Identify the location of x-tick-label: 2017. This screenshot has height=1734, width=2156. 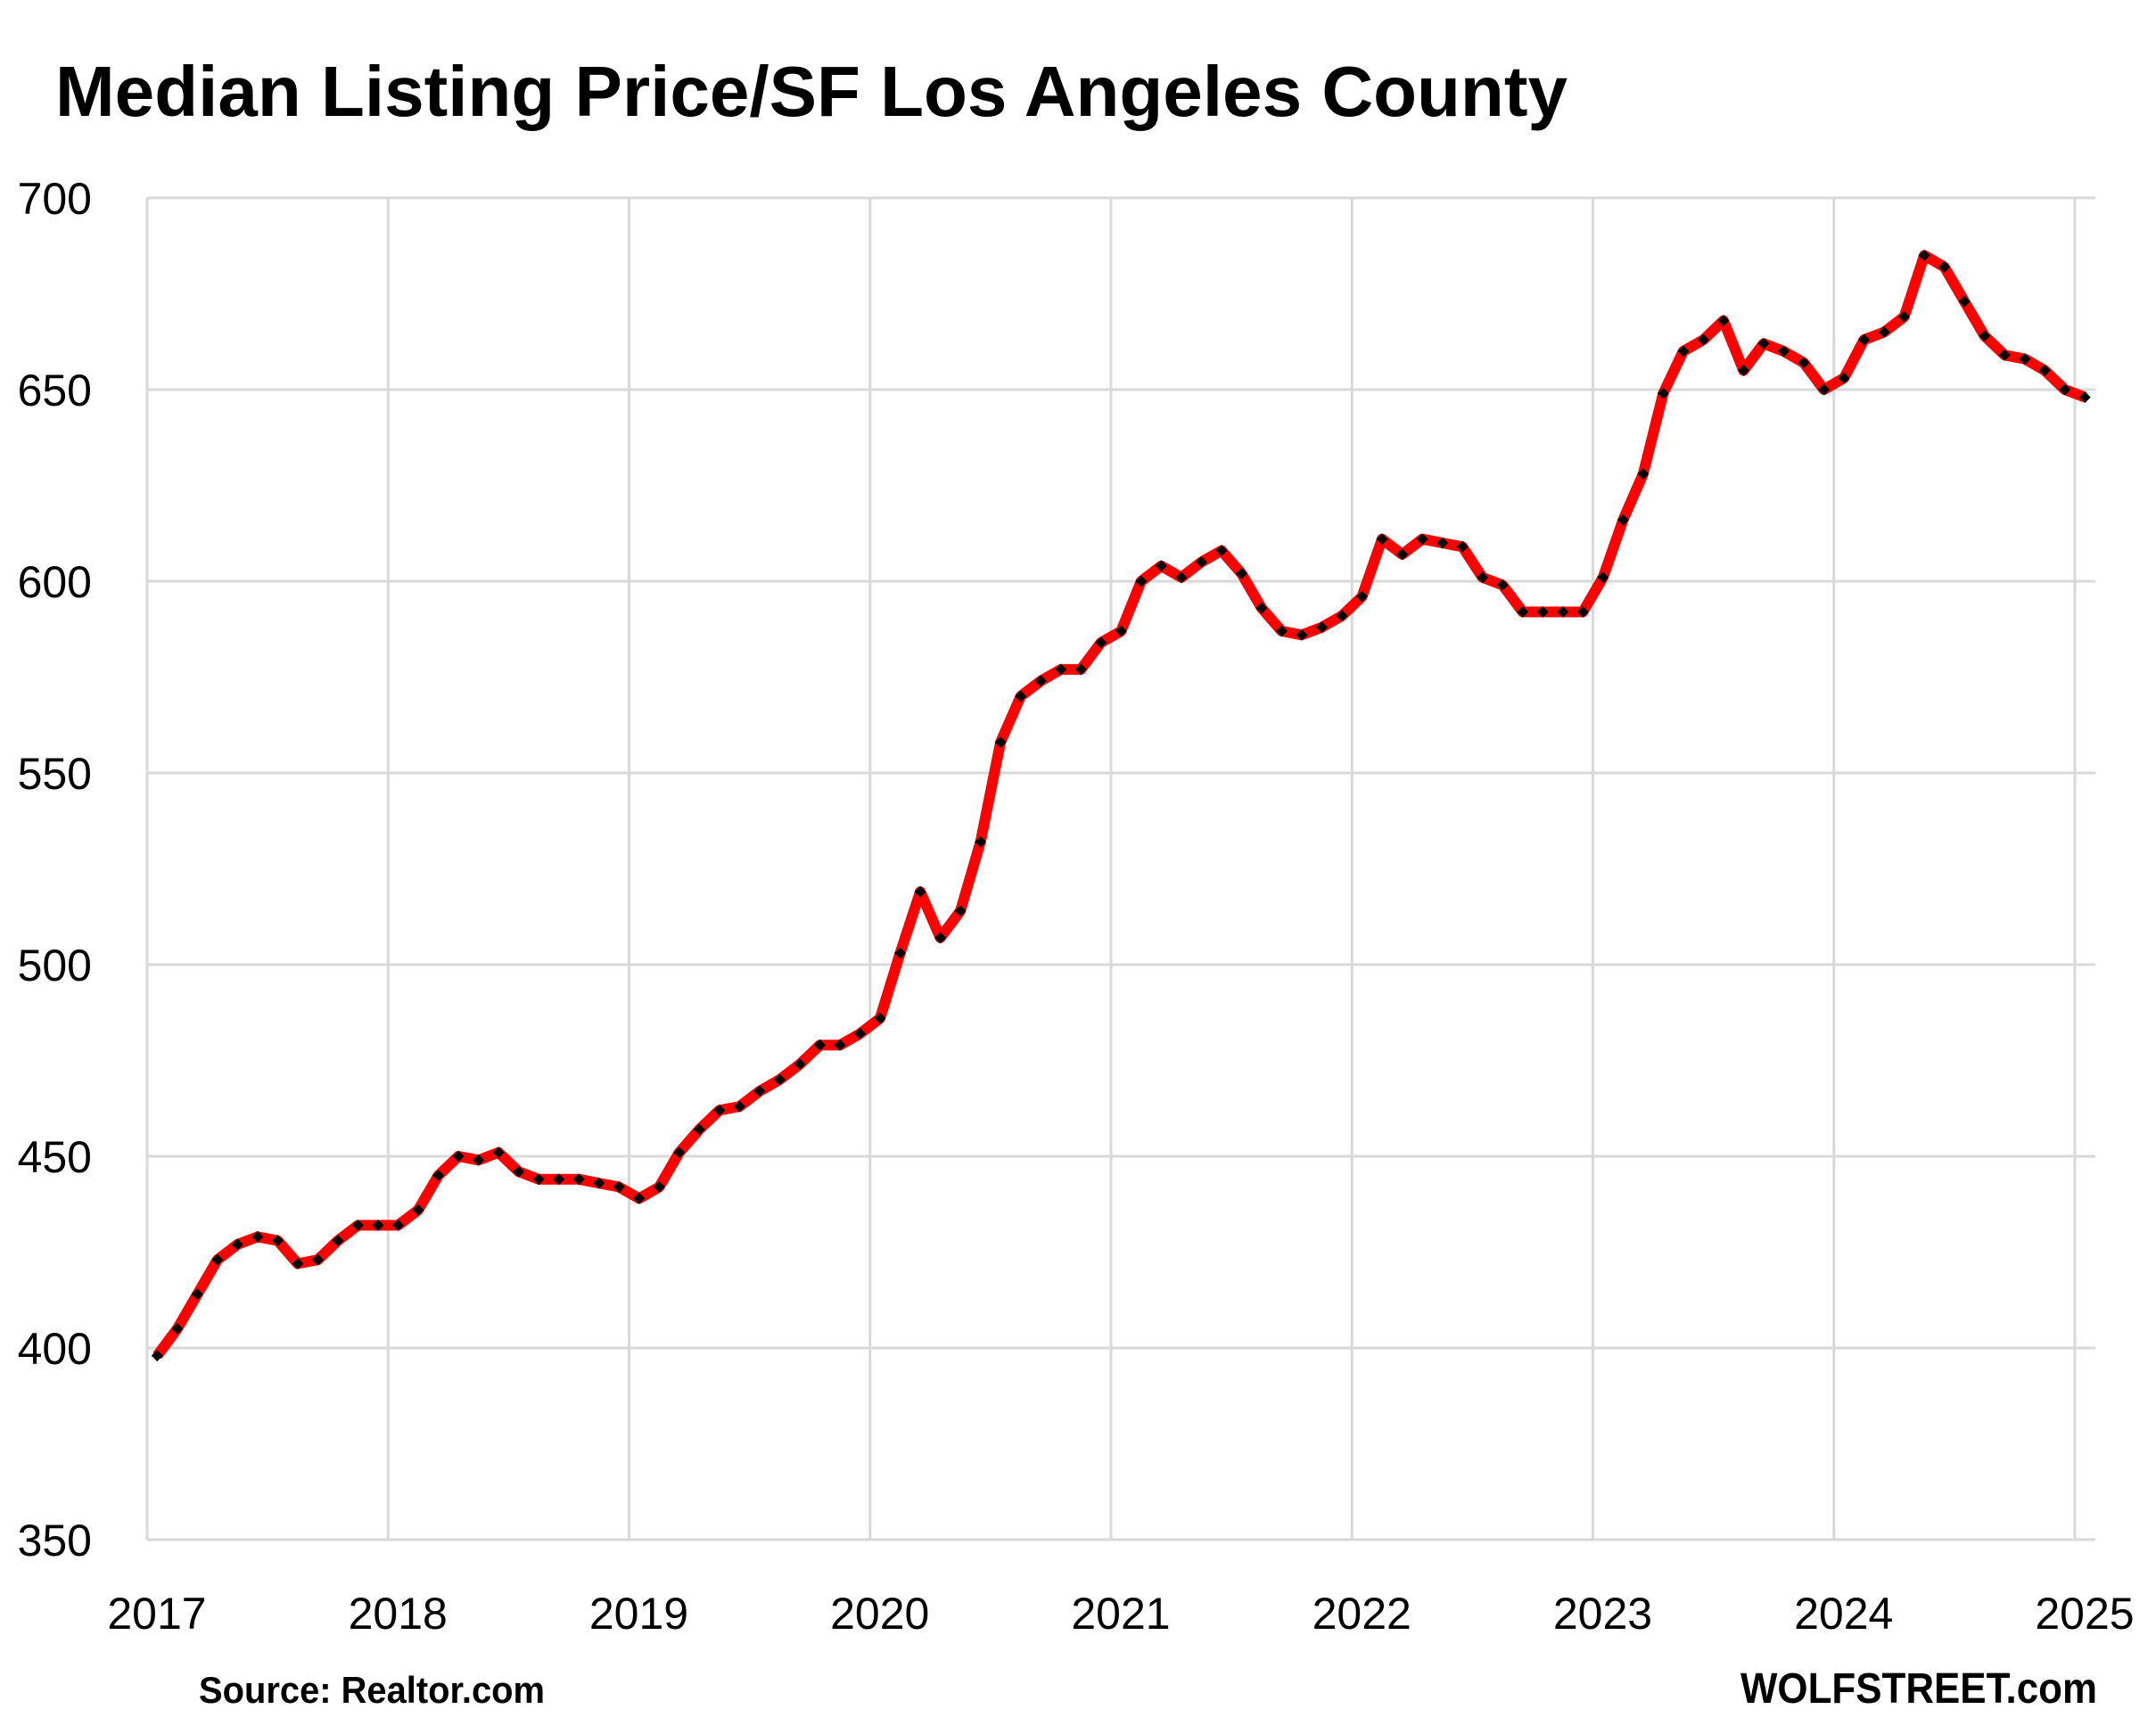
(156, 1614).